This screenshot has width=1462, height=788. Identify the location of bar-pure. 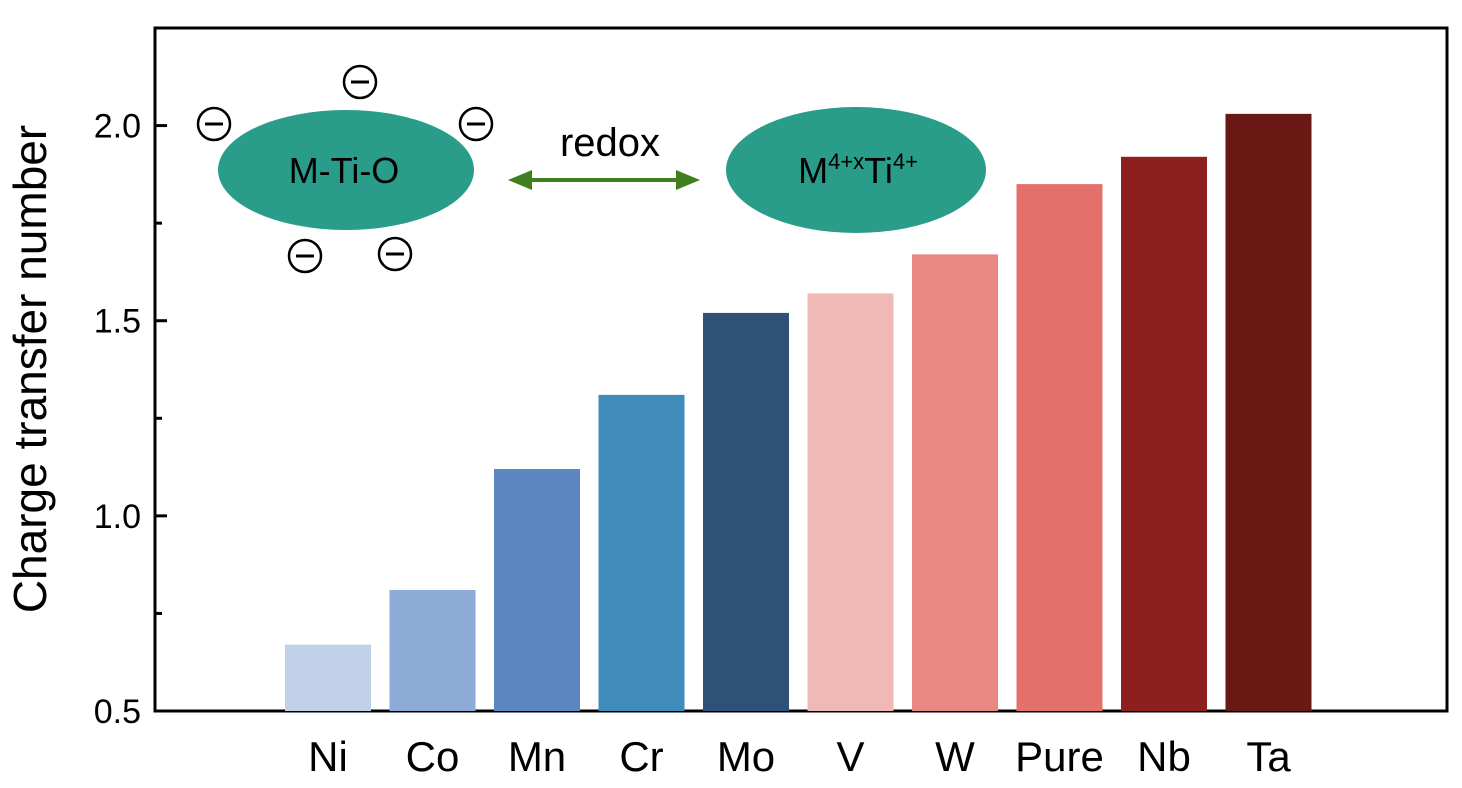
(1059, 448).